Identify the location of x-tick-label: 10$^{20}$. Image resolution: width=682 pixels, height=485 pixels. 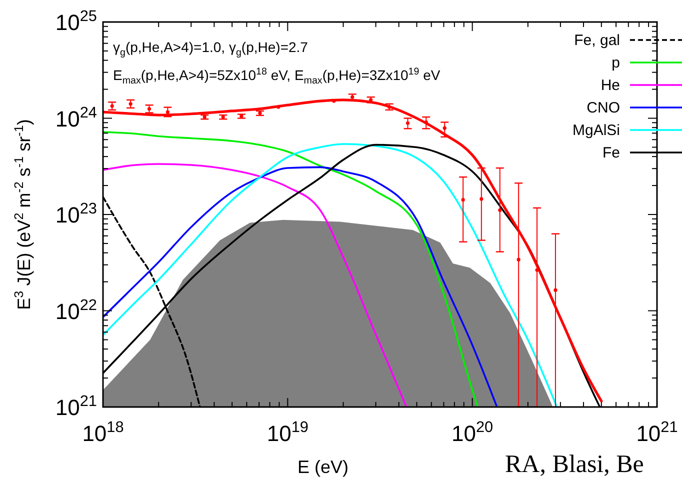
(473, 432).